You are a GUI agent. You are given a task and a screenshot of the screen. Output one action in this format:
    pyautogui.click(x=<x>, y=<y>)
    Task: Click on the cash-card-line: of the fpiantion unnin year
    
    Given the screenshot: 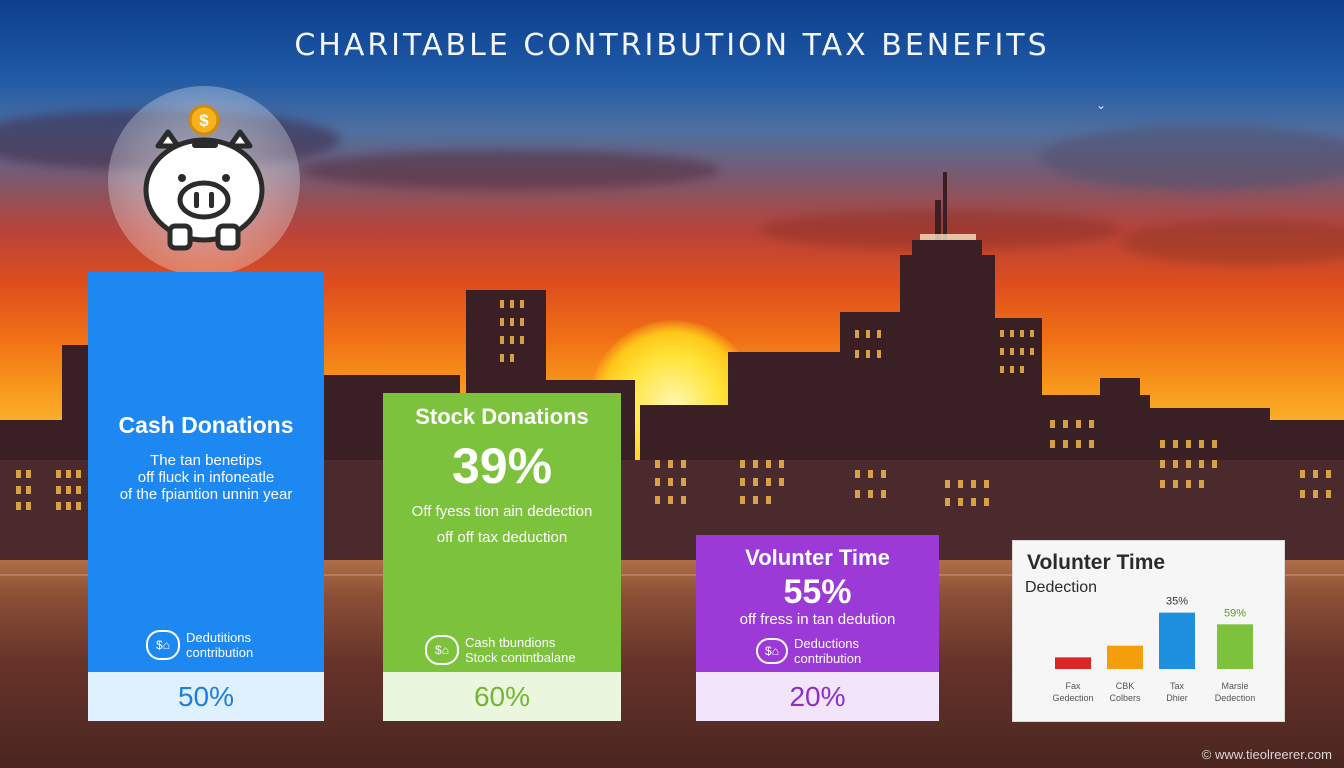 What is the action you would take?
    pyautogui.click(x=206, y=494)
    